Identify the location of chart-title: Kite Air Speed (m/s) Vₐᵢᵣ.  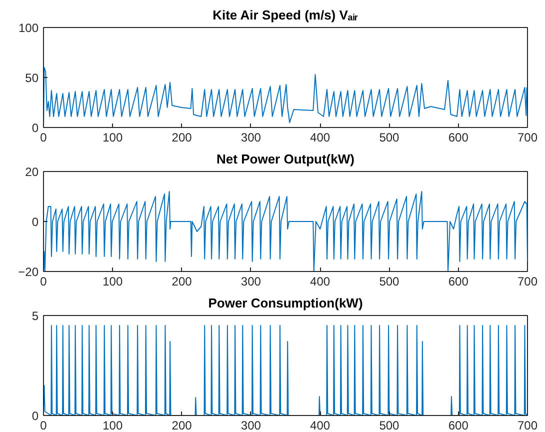
(285, 15).